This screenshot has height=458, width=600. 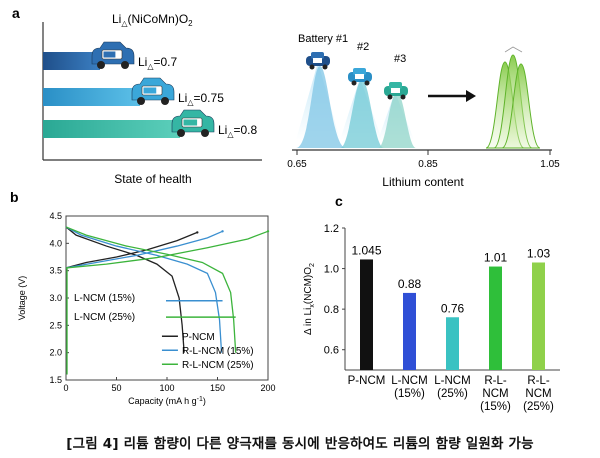 What do you see at coordinates (104, 317) in the screenshot?
I see `annotation-l-ncm-25: L-NCM (25%)` at bounding box center [104, 317].